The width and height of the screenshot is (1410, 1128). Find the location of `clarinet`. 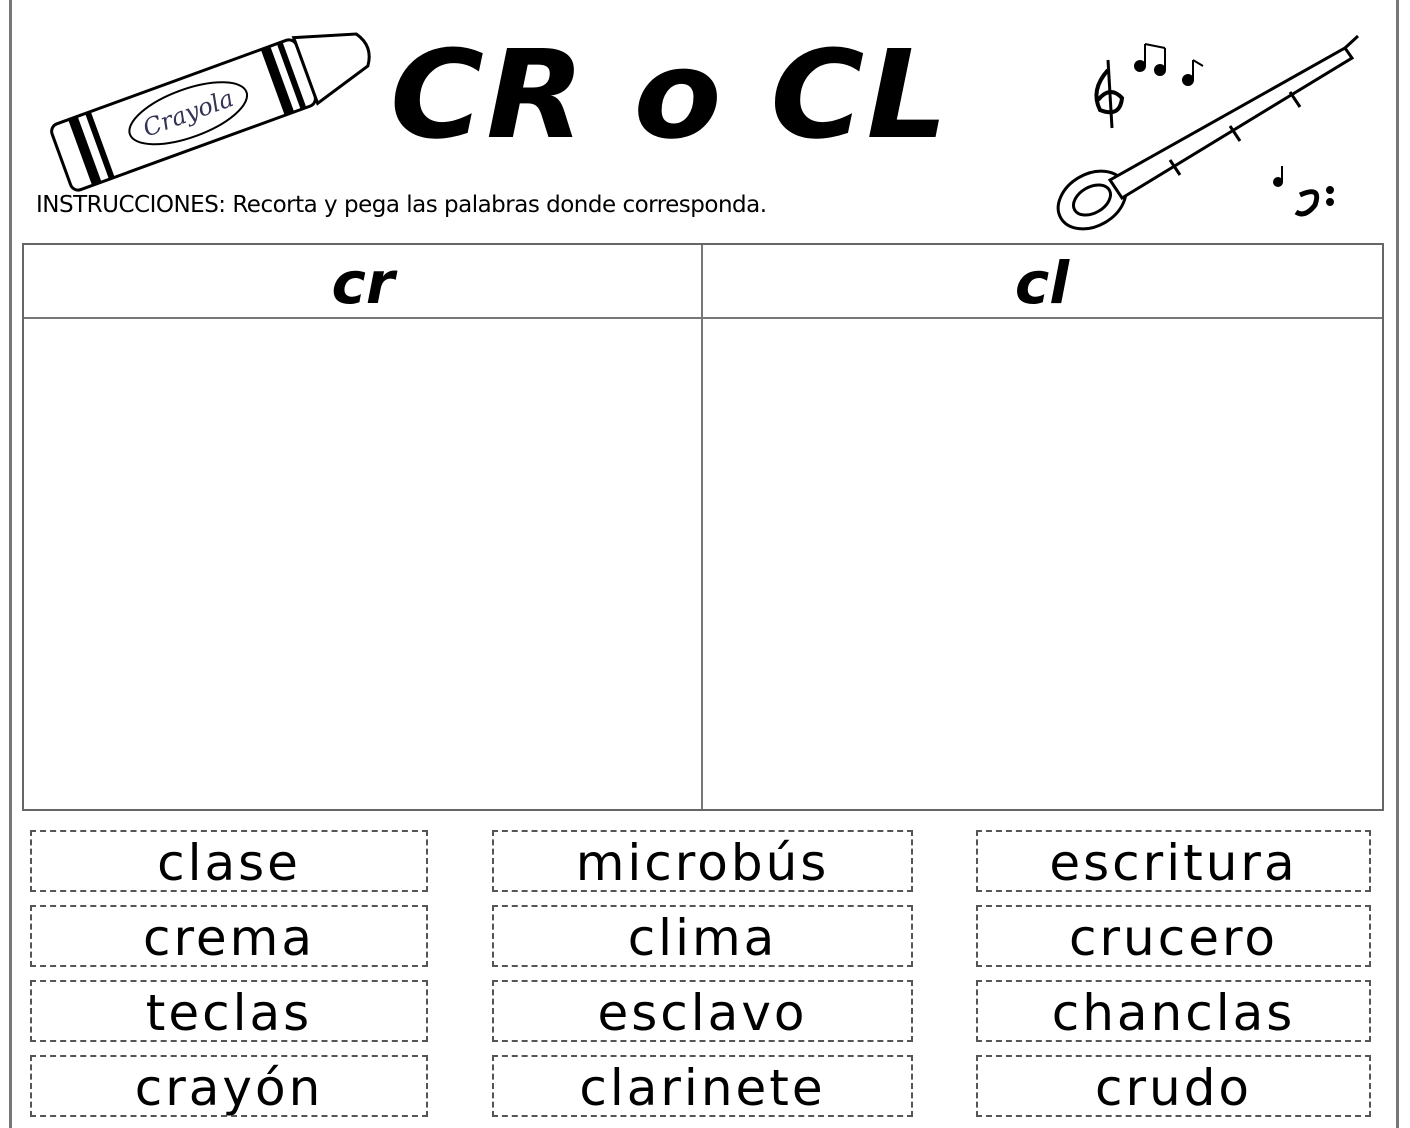

clarinet is located at coordinates (1208, 132).